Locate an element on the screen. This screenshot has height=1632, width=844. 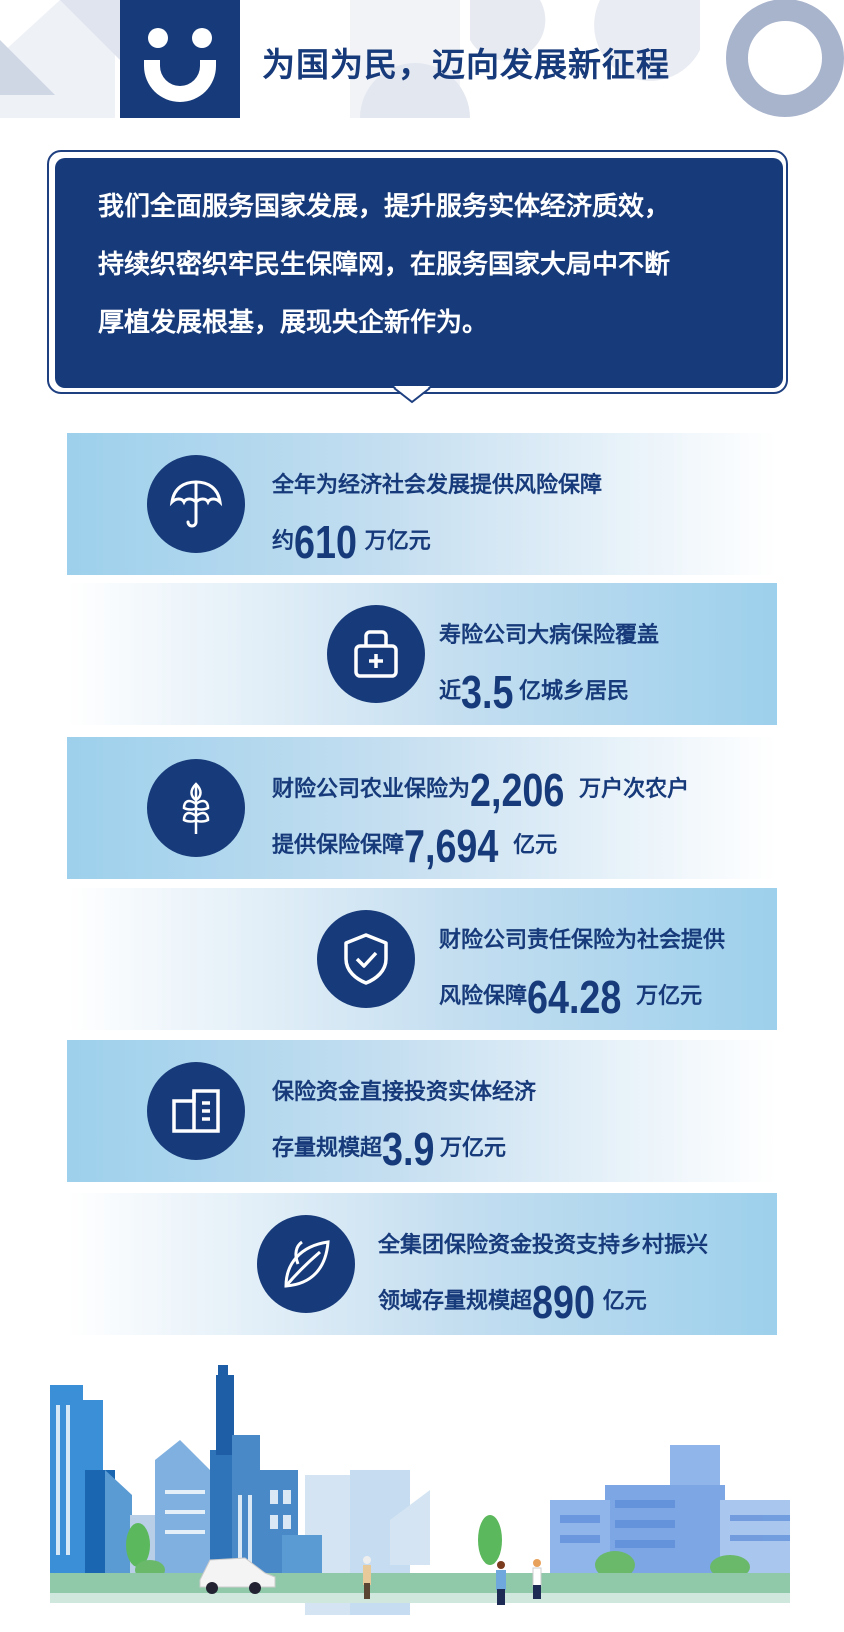
stat-label: 风险保障 is located at coordinates (483, 996).